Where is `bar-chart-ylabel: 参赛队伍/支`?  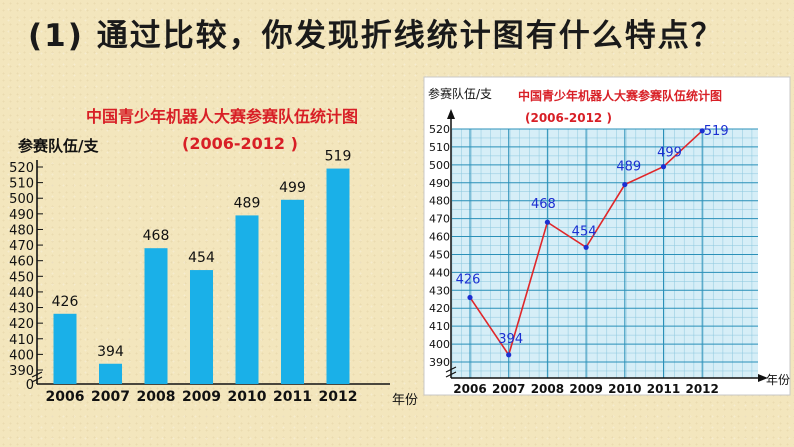
bar-chart-ylabel: 参赛队伍/支 is located at coordinates (58, 146).